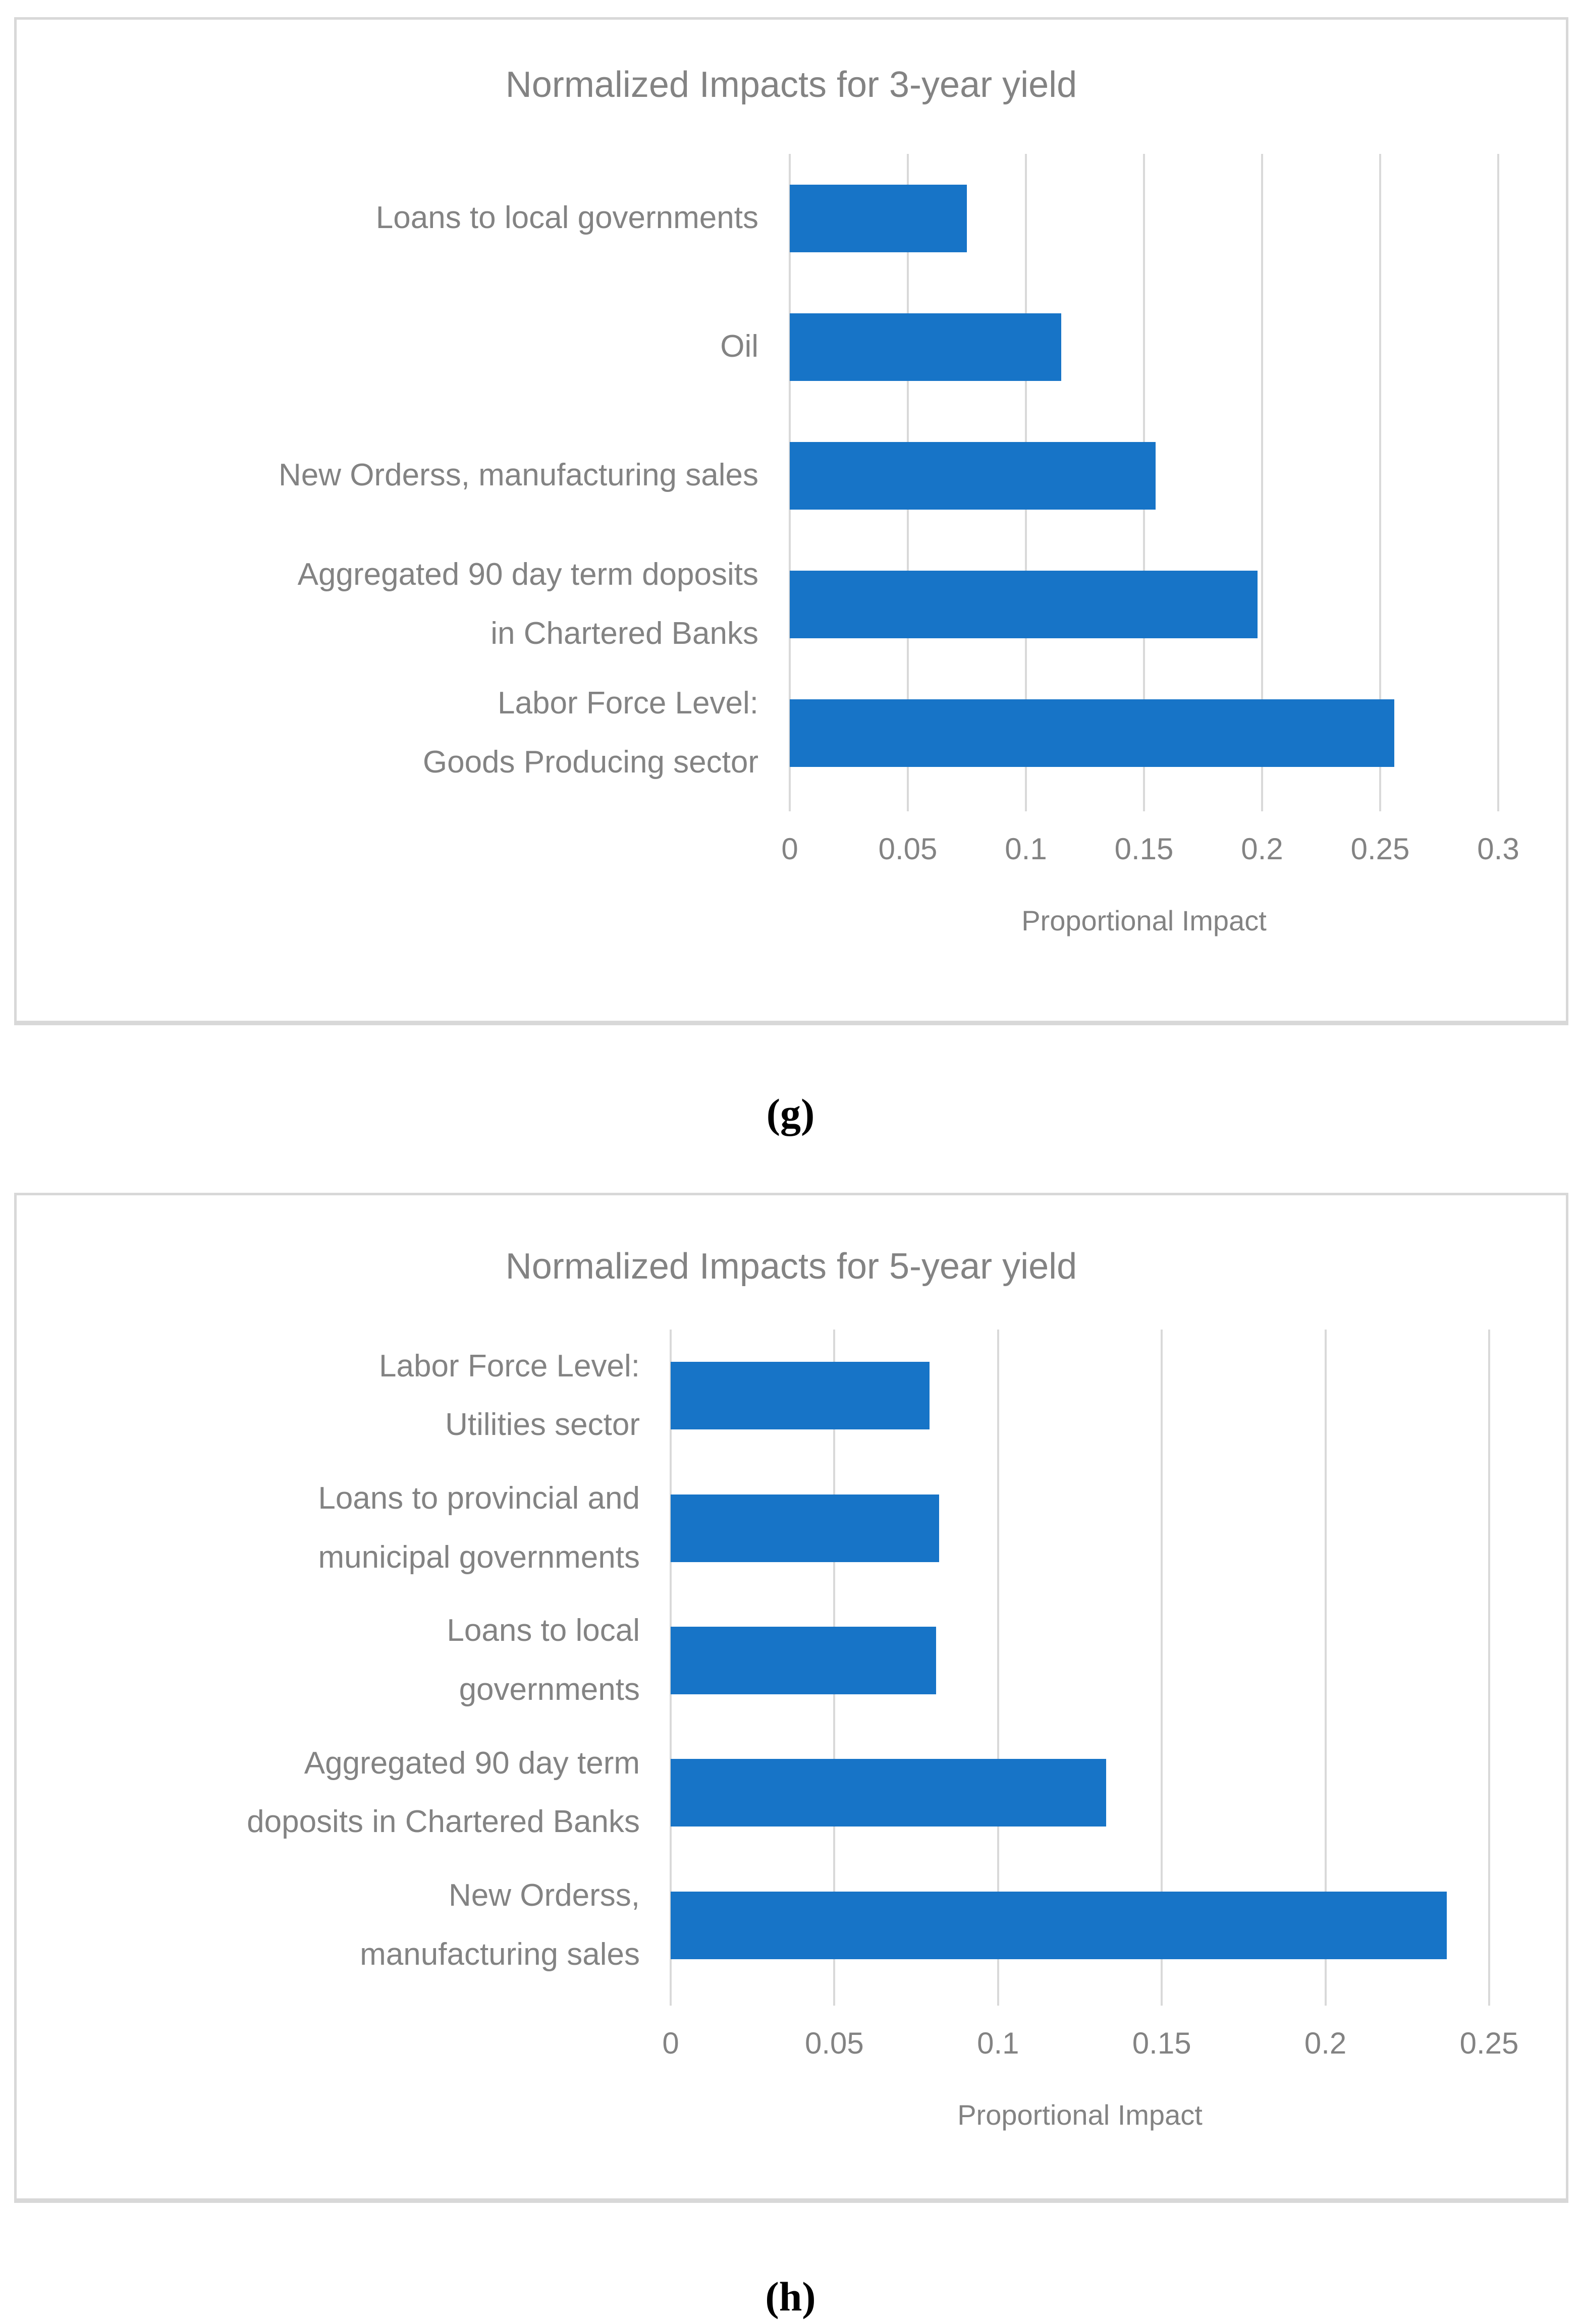 This screenshot has width=1581, height=2324. I want to click on x-tick-label: 0.3, so click(1498, 849).